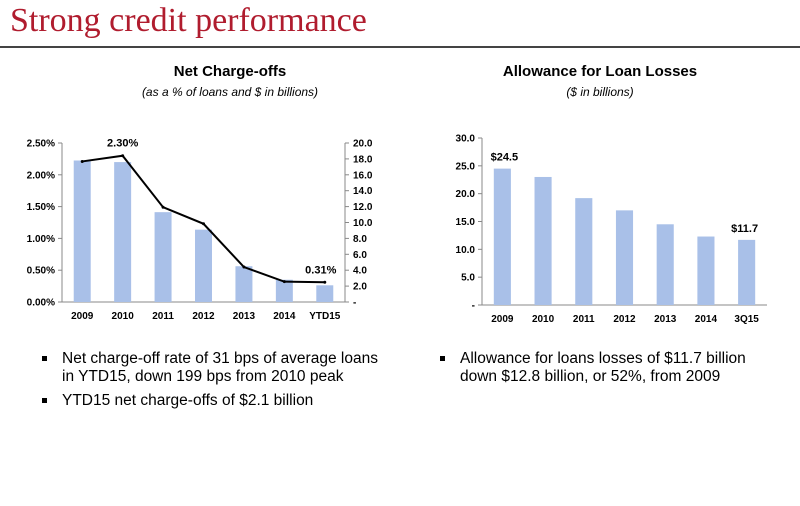  What do you see at coordinates (360, 255) in the screenshot?
I see `right-tick-label: 6.0` at bounding box center [360, 255].